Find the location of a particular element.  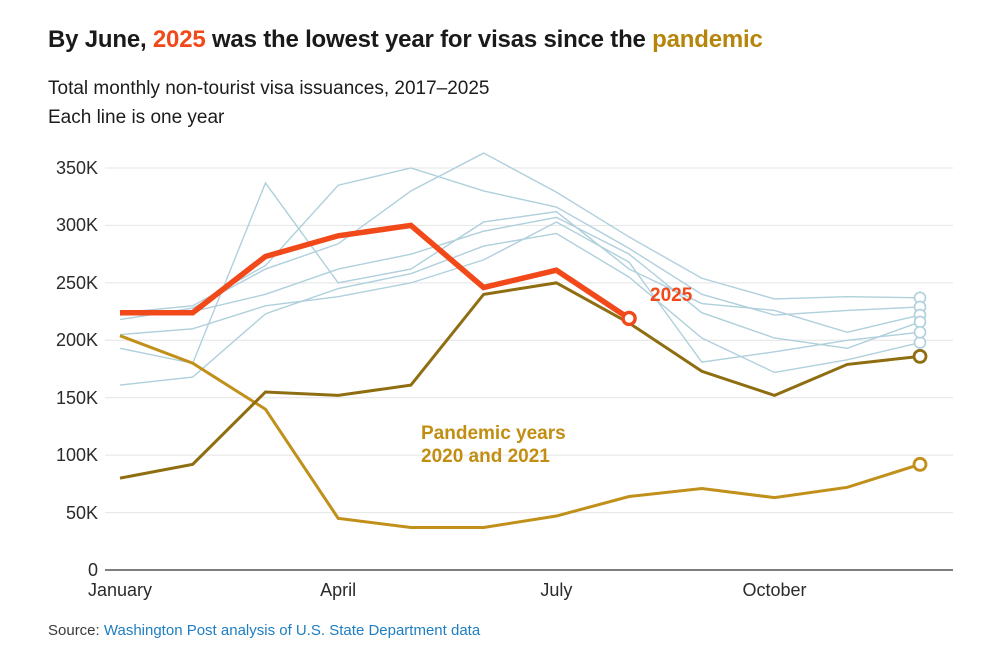

x-axis-tick-April: April is located at coordinates (338, 590).